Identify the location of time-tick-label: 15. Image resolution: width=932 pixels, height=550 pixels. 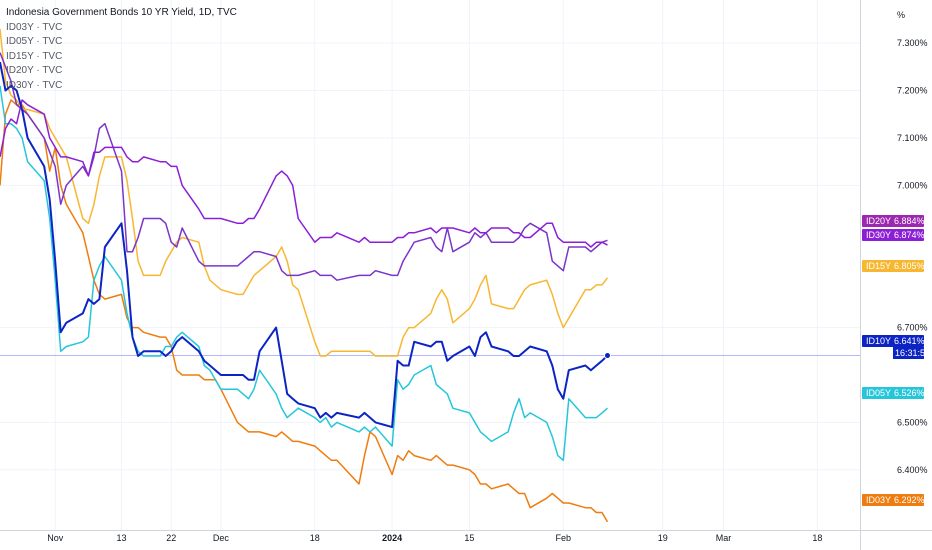
(469, 538).